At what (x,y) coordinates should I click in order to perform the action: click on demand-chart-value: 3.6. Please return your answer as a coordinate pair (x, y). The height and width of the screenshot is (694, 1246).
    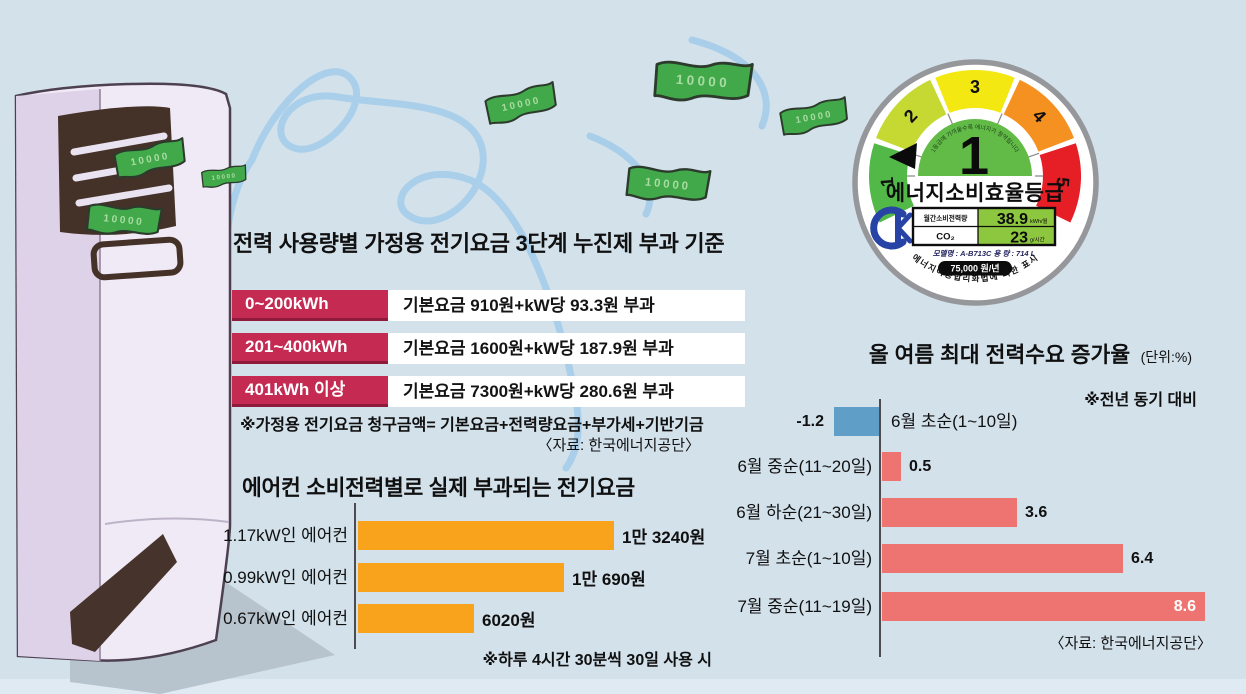
    Looking at the image, I should click on (1036, 512).